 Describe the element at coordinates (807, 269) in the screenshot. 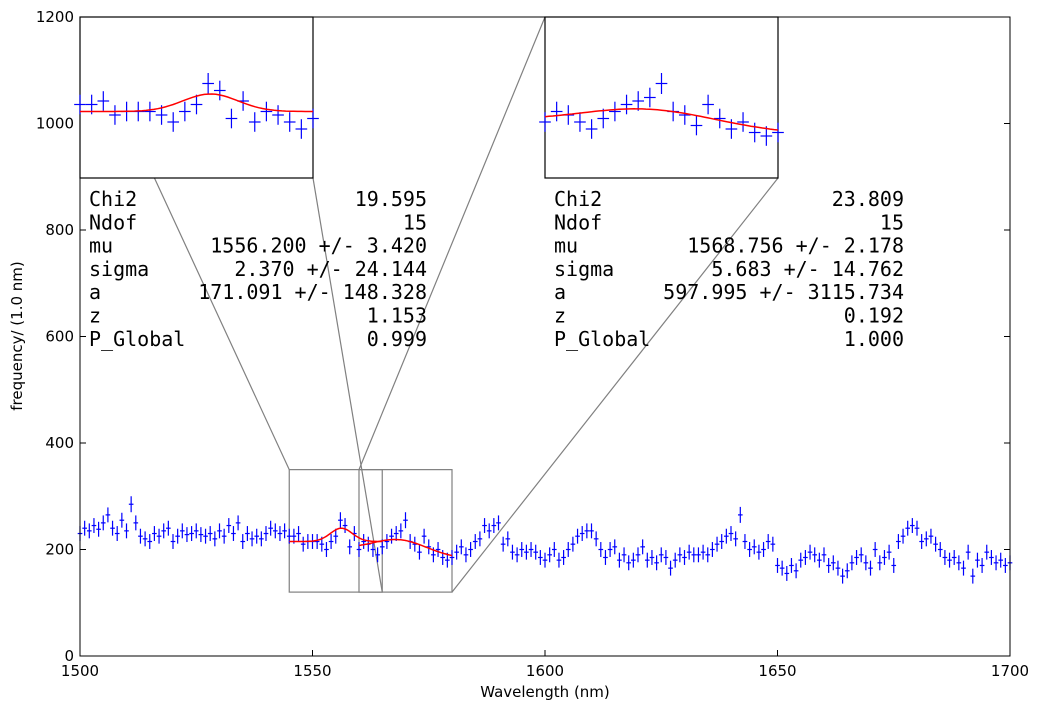

I see `stat-value: 5.683 +/- 14.762` at that location.